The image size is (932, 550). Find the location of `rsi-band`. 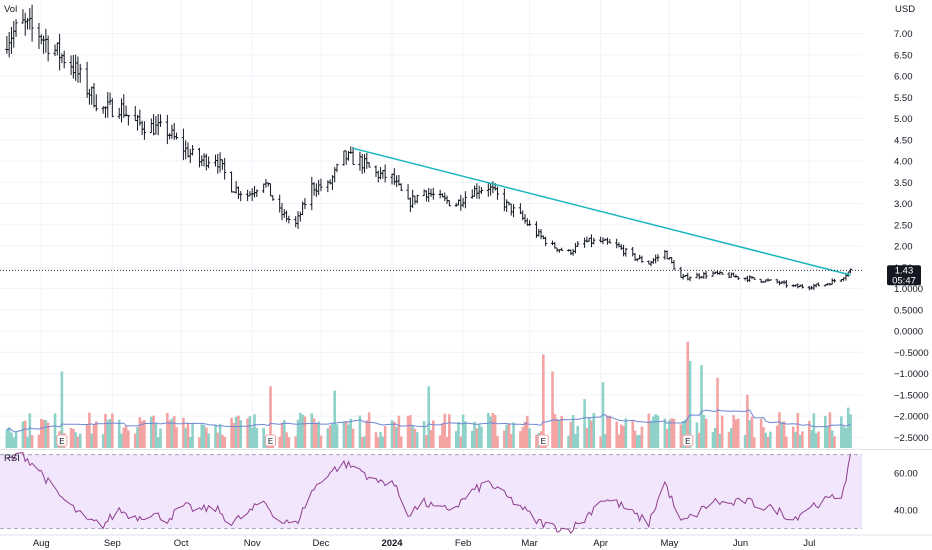

rsi-band is located at coordinates (431, 491).